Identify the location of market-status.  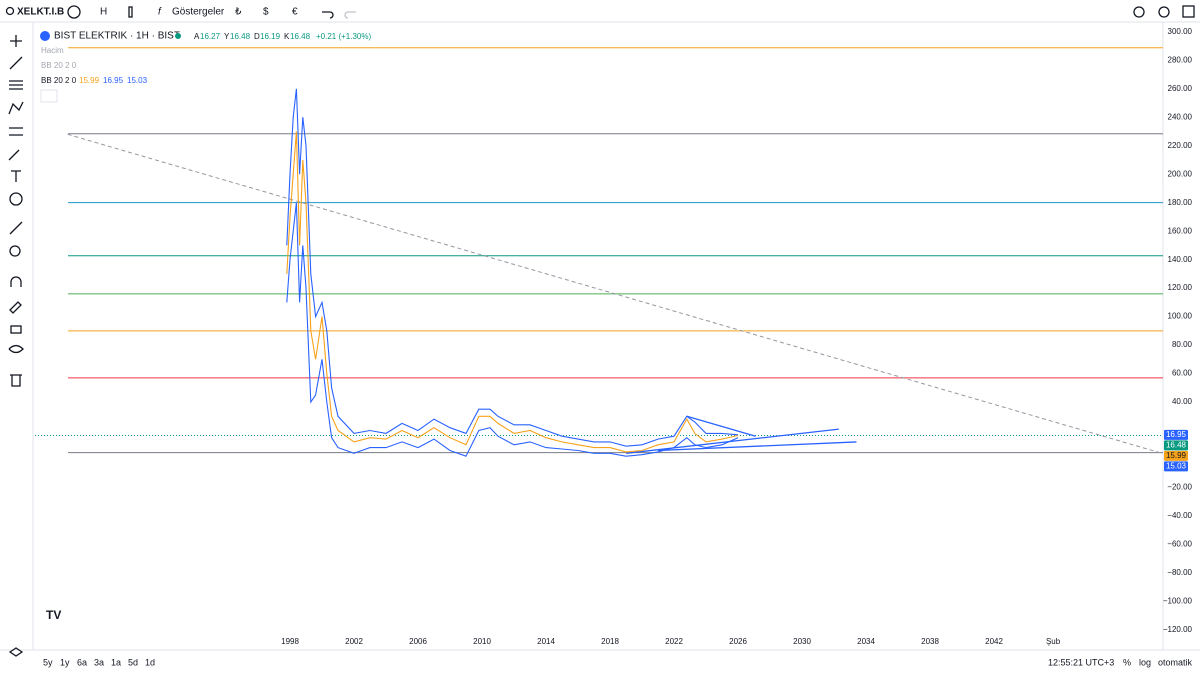
(178, 36).